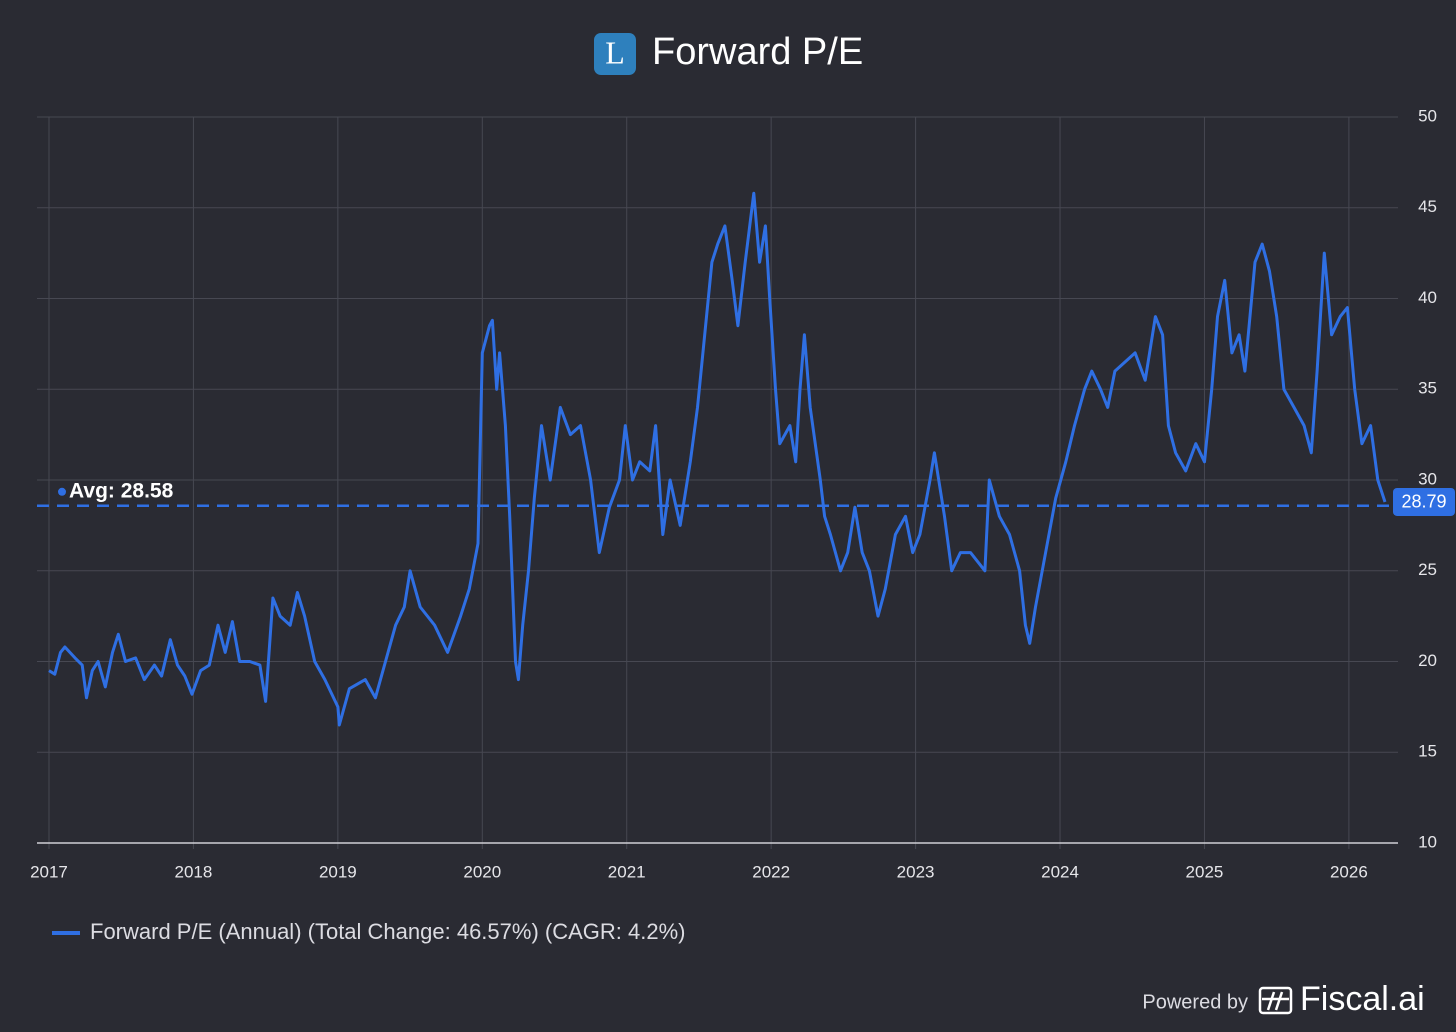 This screenshot has width=1456, height=1032. Describe the element at coordinates (1427, 115) in the screenshot. I see `y-tick-label: 50` at that location.